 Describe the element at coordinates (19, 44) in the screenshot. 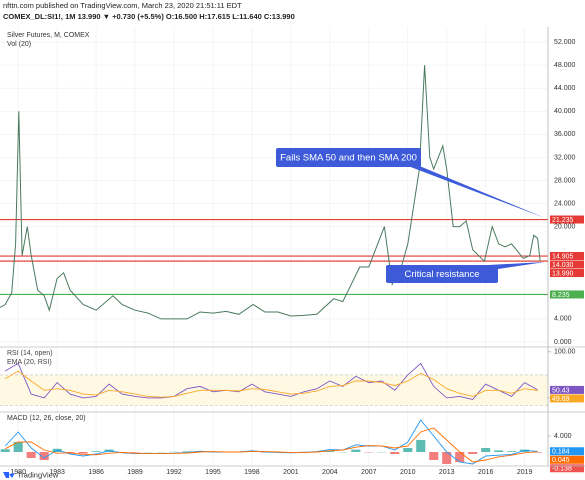

I see `pane-subtitle: Vol (20)` at that location.